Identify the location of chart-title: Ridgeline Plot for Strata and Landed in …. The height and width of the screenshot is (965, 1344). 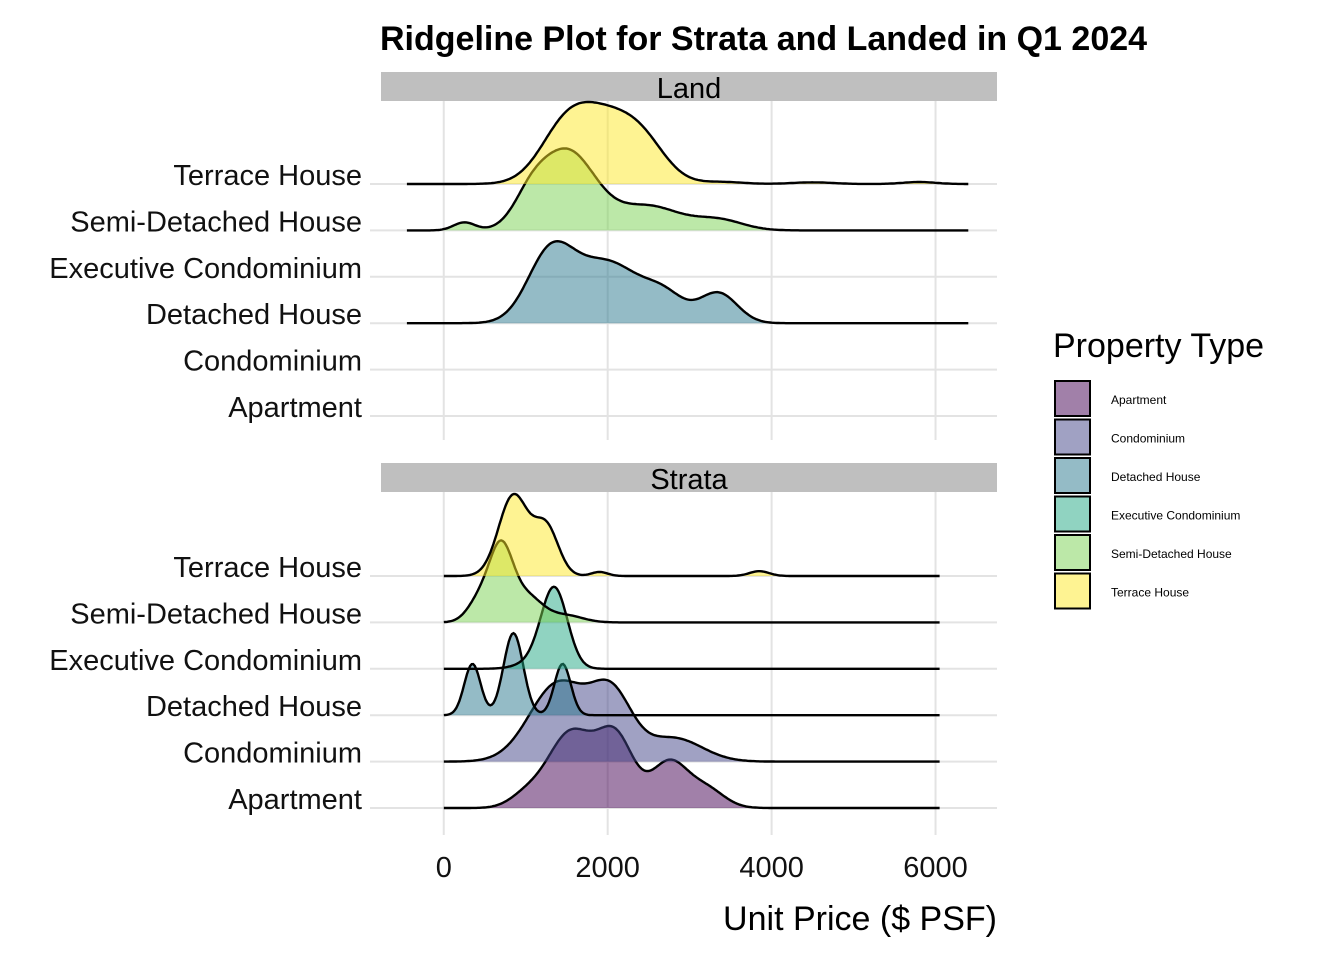
(763, 39).